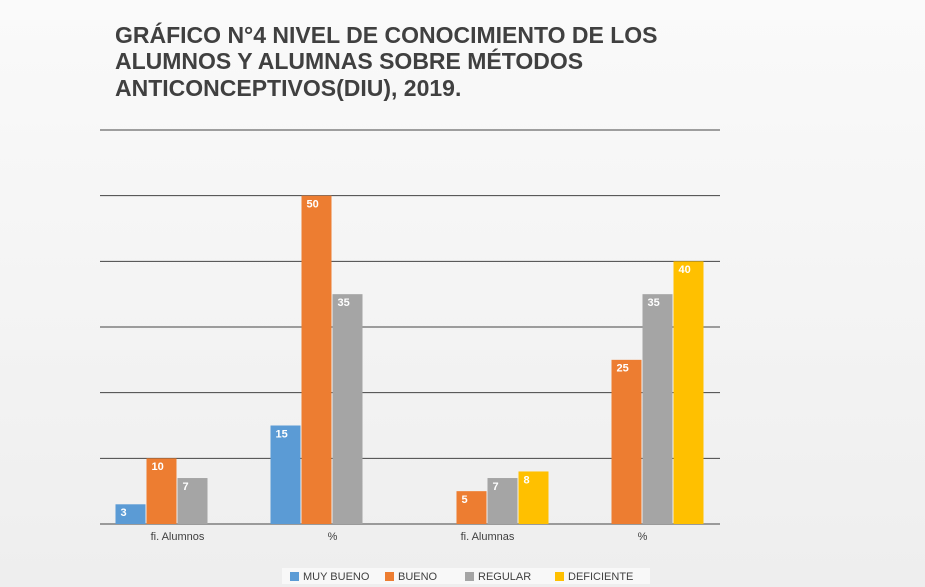 Image resolution: width=925 pixels, height=587 pixels. Describe the element at coordinates (418, 577) in the screenshot. I see `legend-label: BUENO` at that location.